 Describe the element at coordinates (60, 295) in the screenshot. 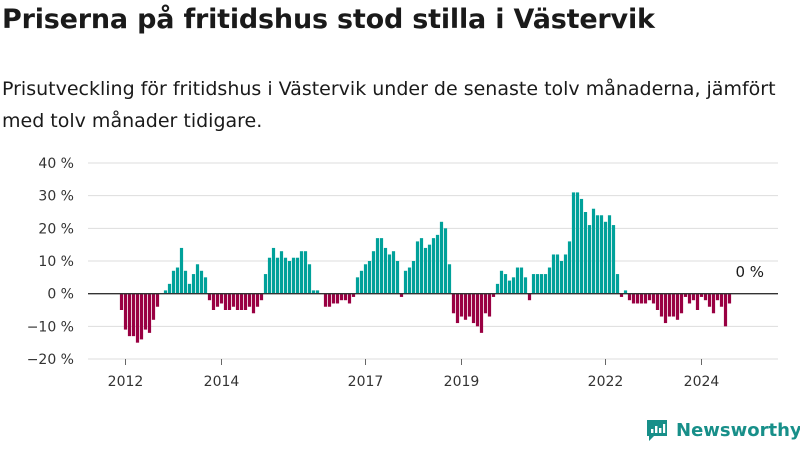

I see `y-tick-label: 0 %` at that location.